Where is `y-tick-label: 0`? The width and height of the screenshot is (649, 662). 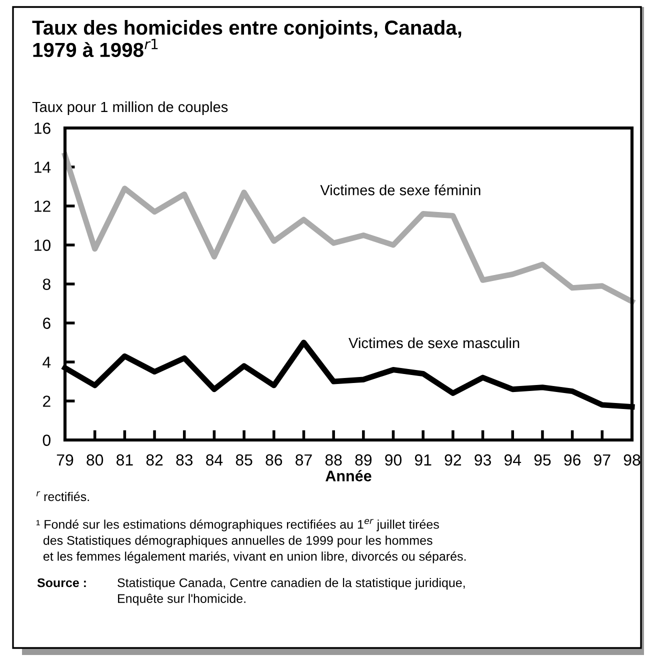
y-tick-label: 0 is located at coordinates (46, 440).